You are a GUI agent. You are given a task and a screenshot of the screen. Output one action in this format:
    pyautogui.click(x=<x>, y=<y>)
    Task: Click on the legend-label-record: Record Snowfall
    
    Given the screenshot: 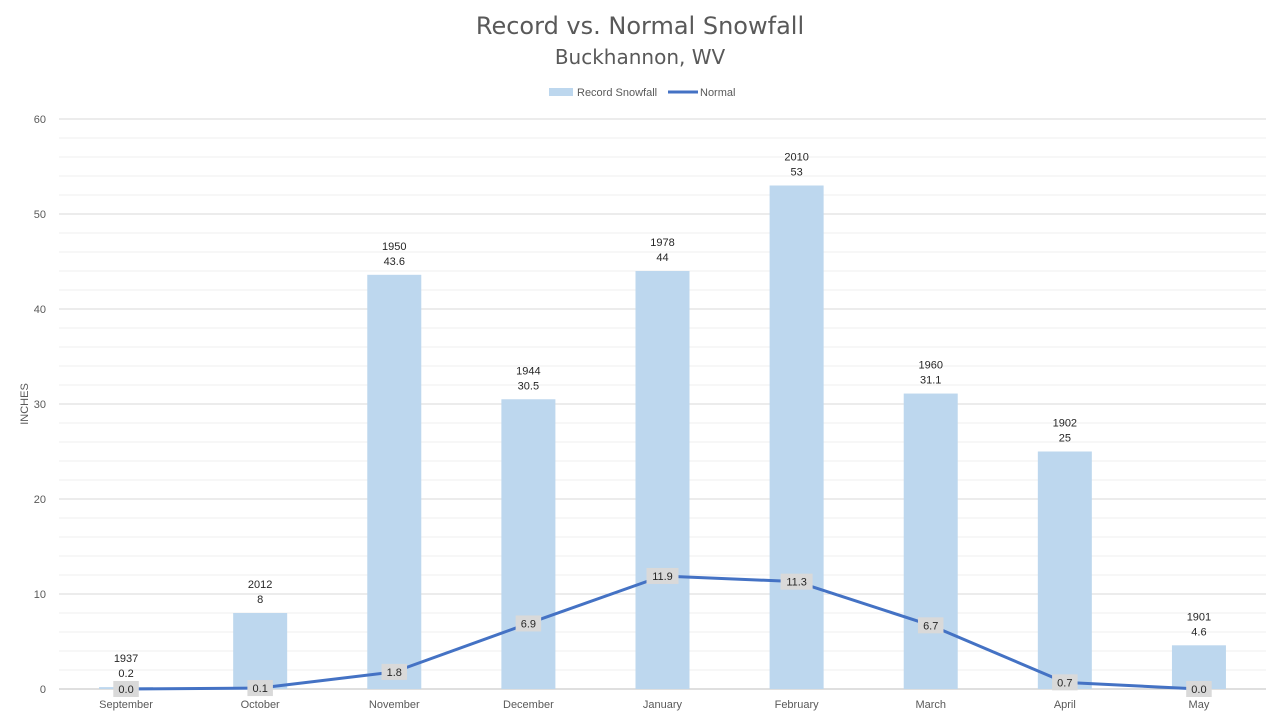 What is the action you would take?
    pyautogui.click(x=617, y=93)
    